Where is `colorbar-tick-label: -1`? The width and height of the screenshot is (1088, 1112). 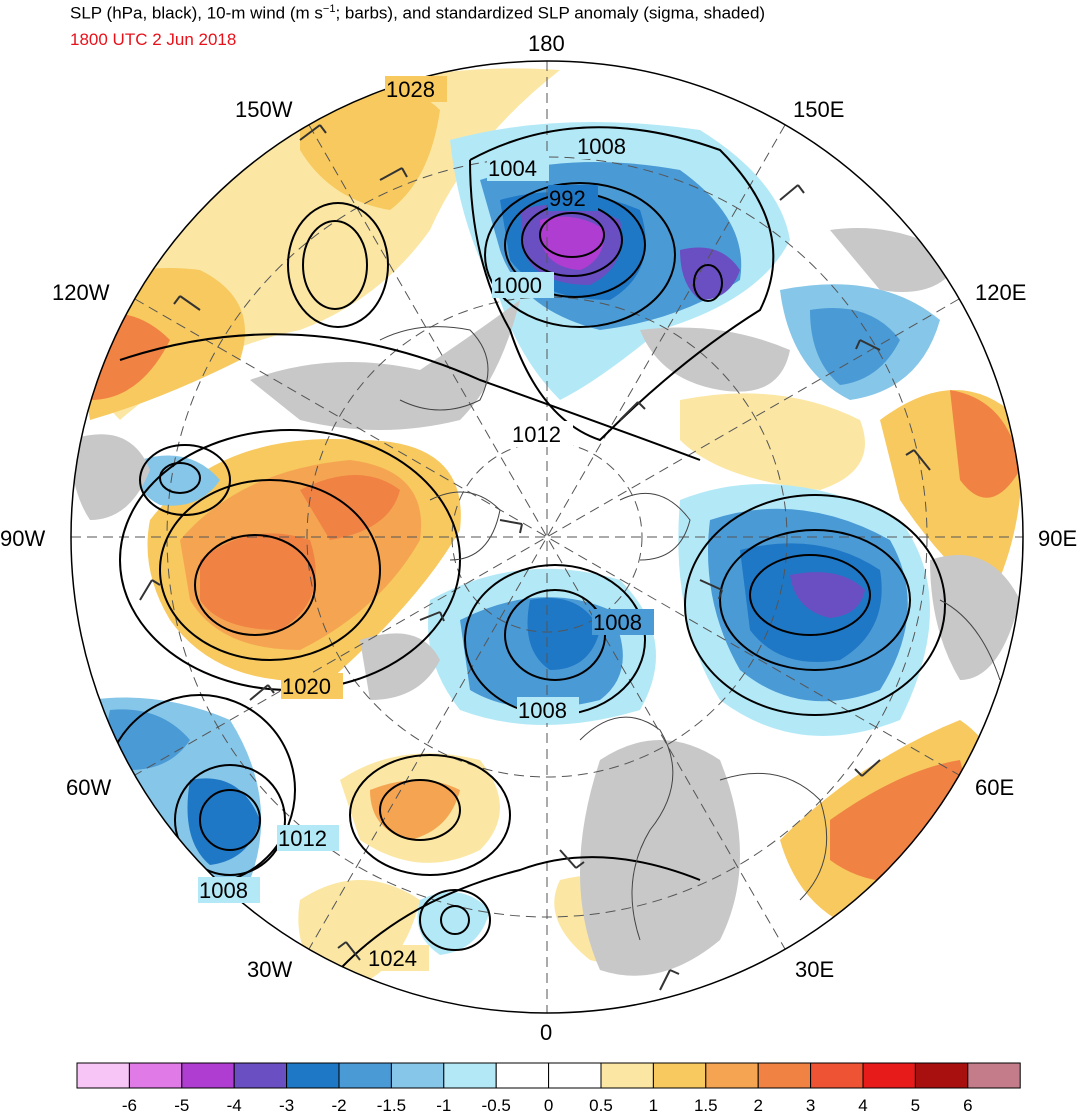
colorbar-tick-label: -1 is located at coordinates (443, 1104).